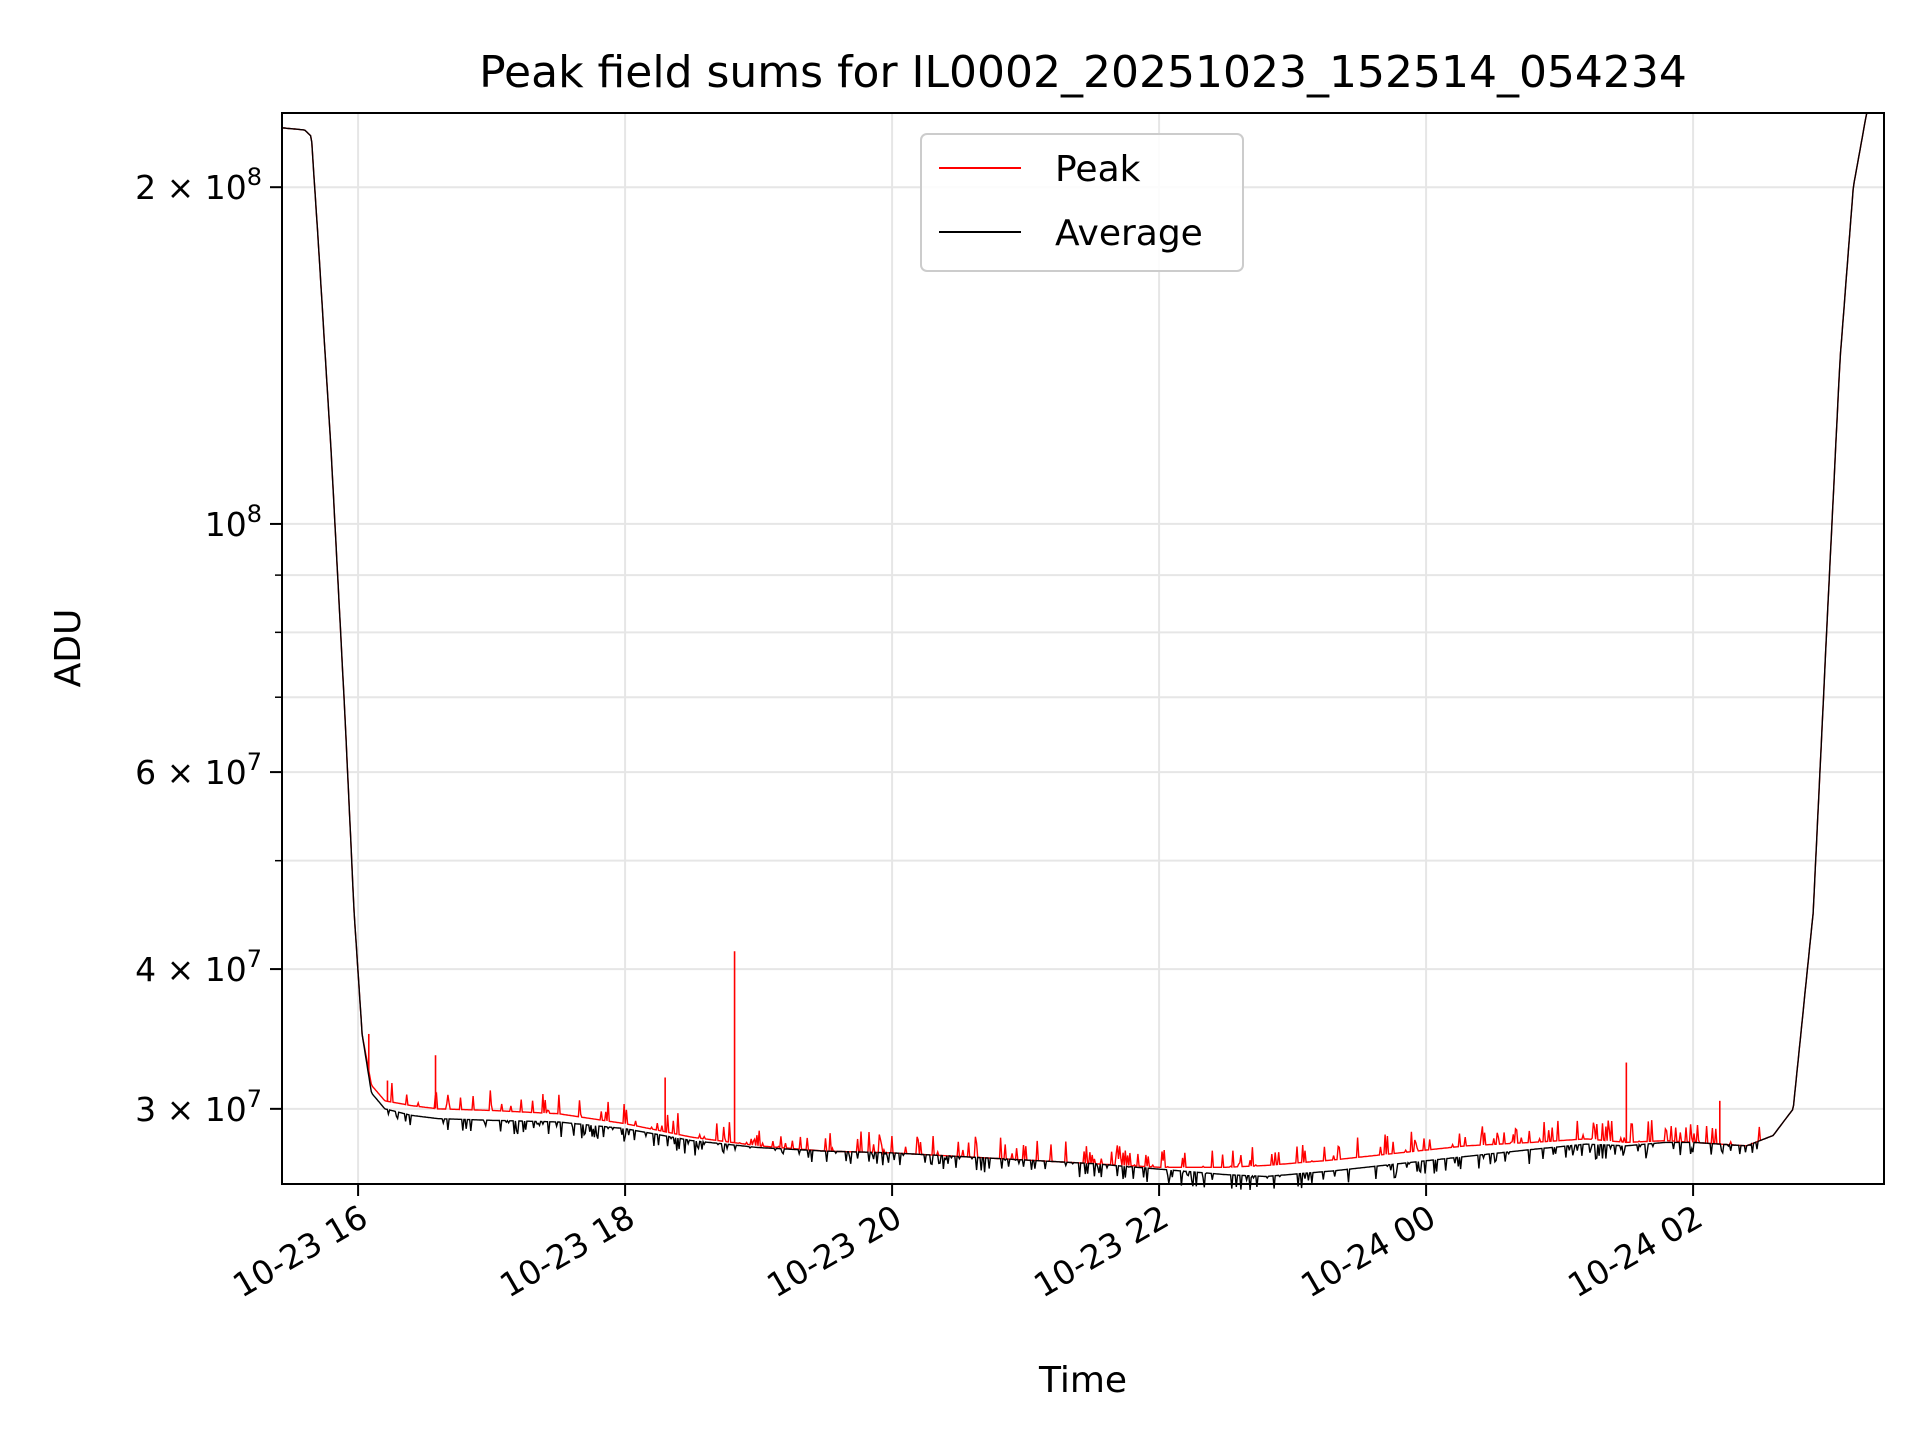 The height and width of the screenshot is (1440, 1920). I want to click on y-tick-coefficient: 6 × 10, so click(191, 772).